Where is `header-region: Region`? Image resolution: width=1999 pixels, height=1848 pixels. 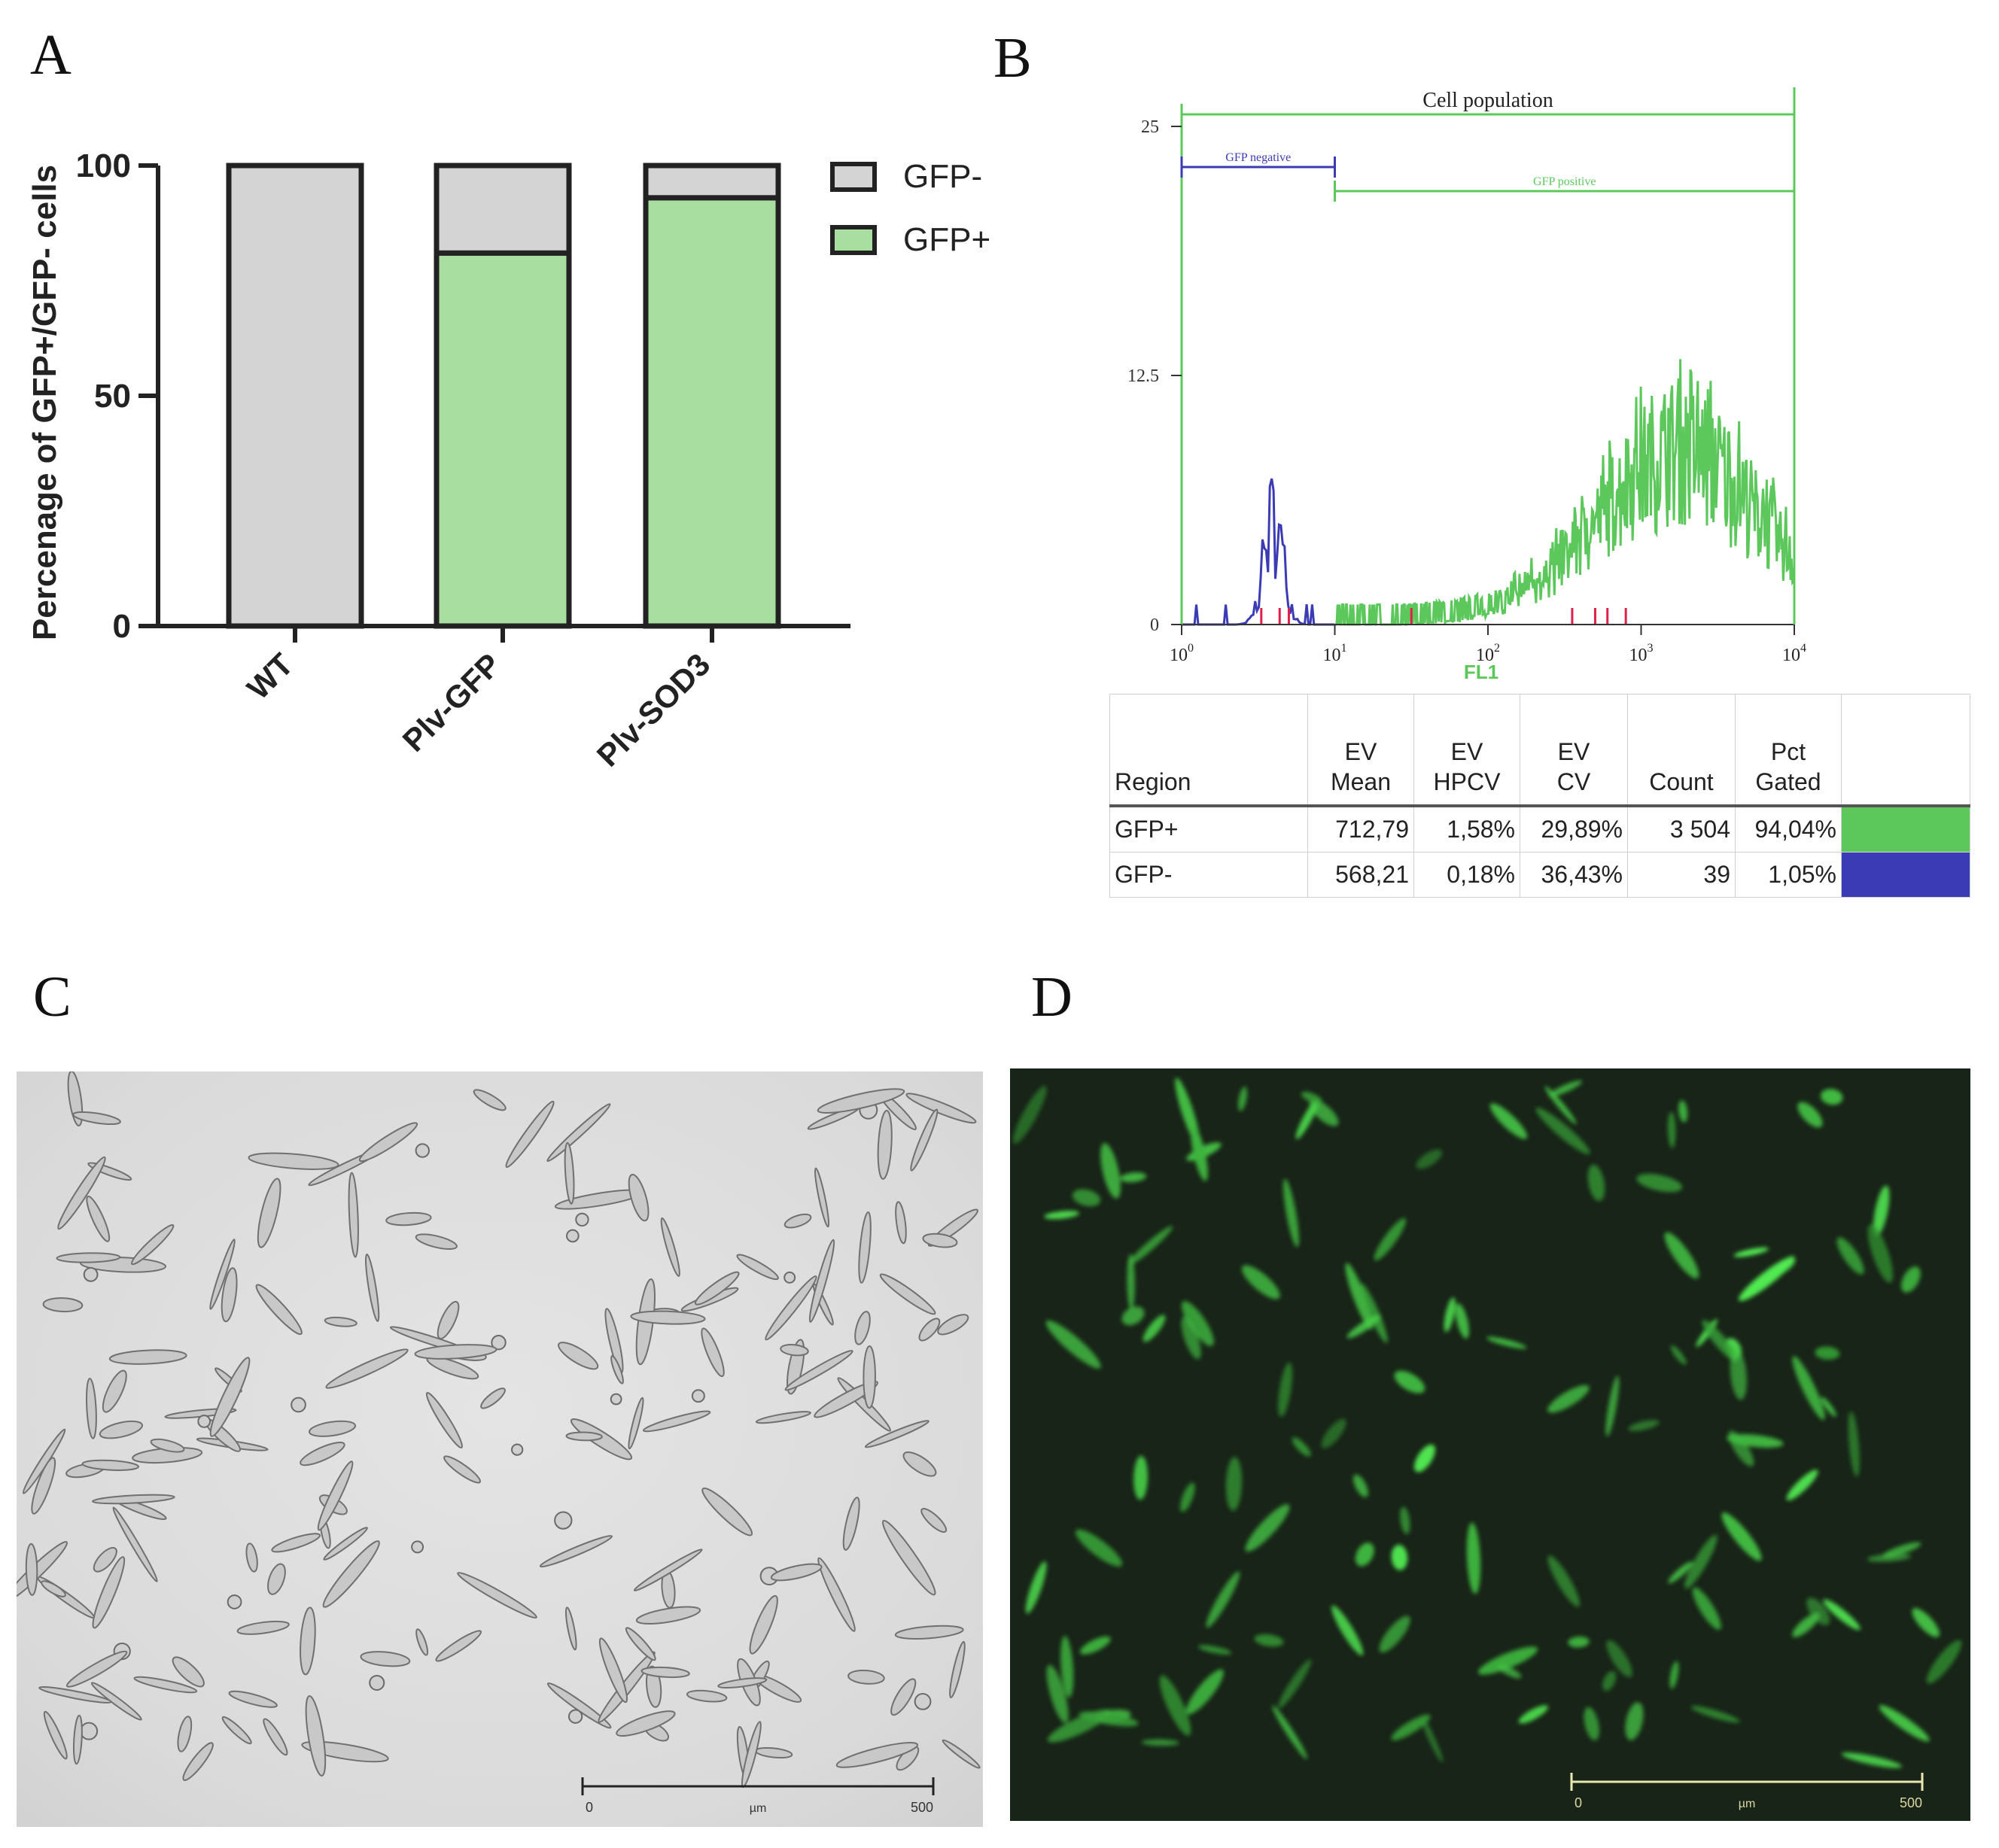 header-region: Region is located at coordinates (1208, 750).